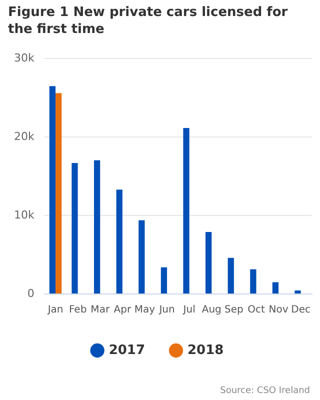 This screenshot has height=400, width=320. Describe the element at coordinates (55, 310) in the screenshot. I see `x-tick-label: Jan` at that location.